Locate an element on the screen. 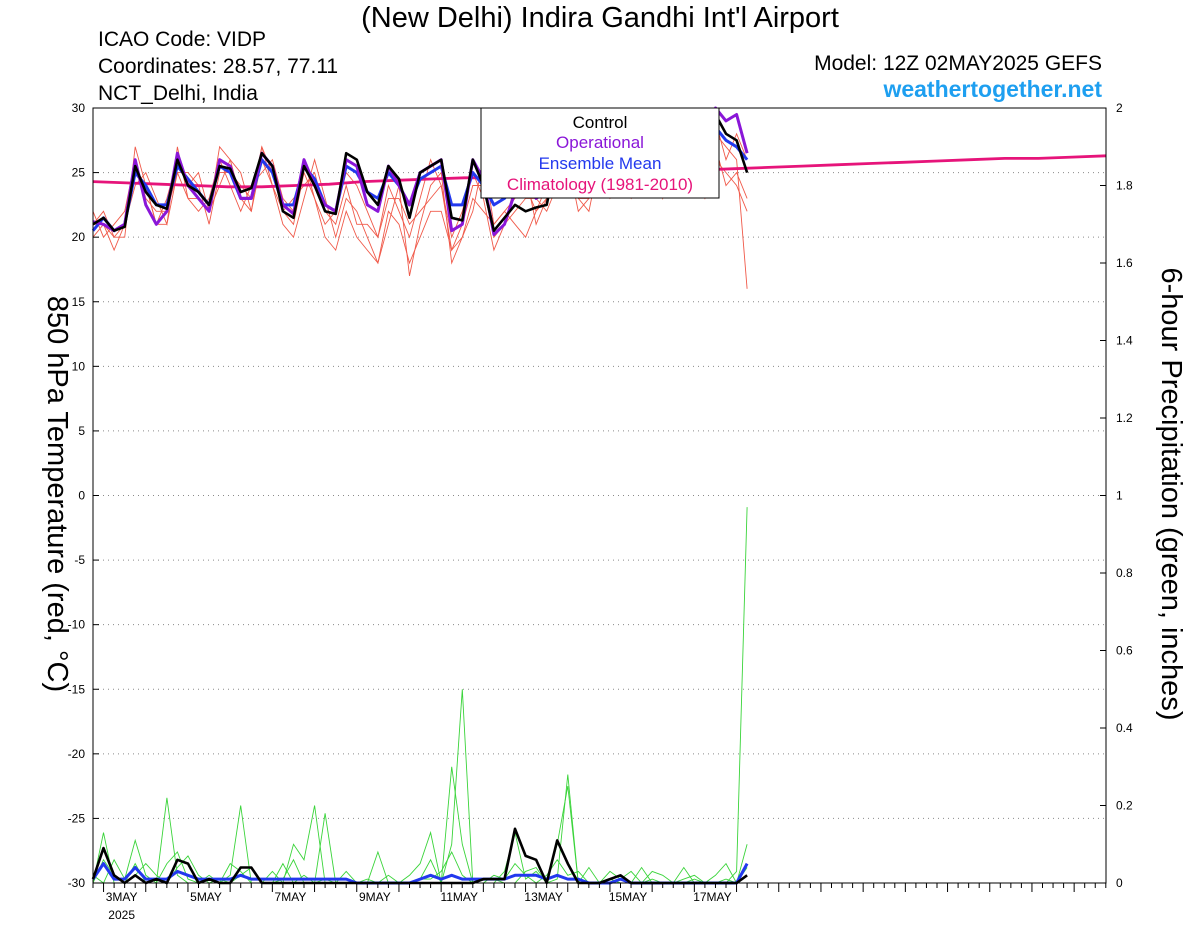  y2-tick-label: 0.6 is located at coordinates (1124, 651).